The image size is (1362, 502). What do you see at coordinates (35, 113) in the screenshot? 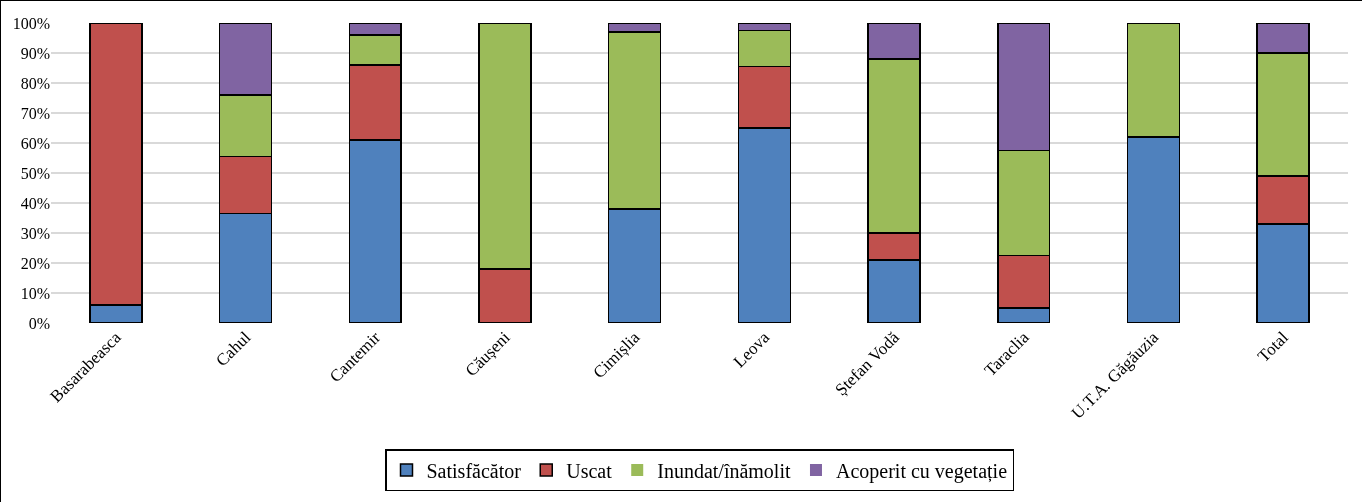
I see `y-tick-label: 70%` at bounding box center [35, 113].